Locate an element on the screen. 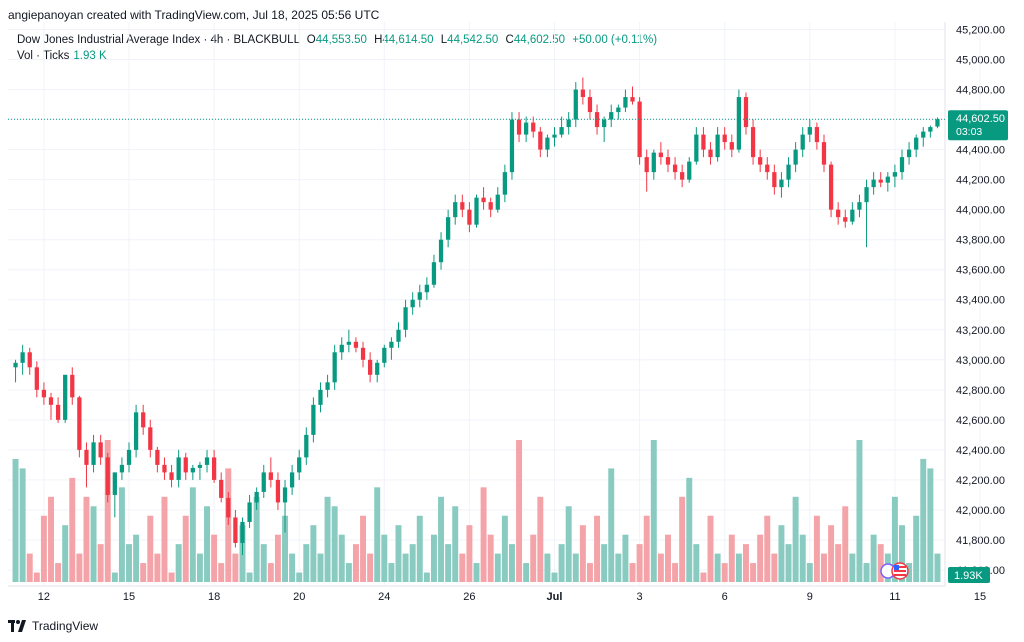  low-label: L is located at coordinates (444, 40).